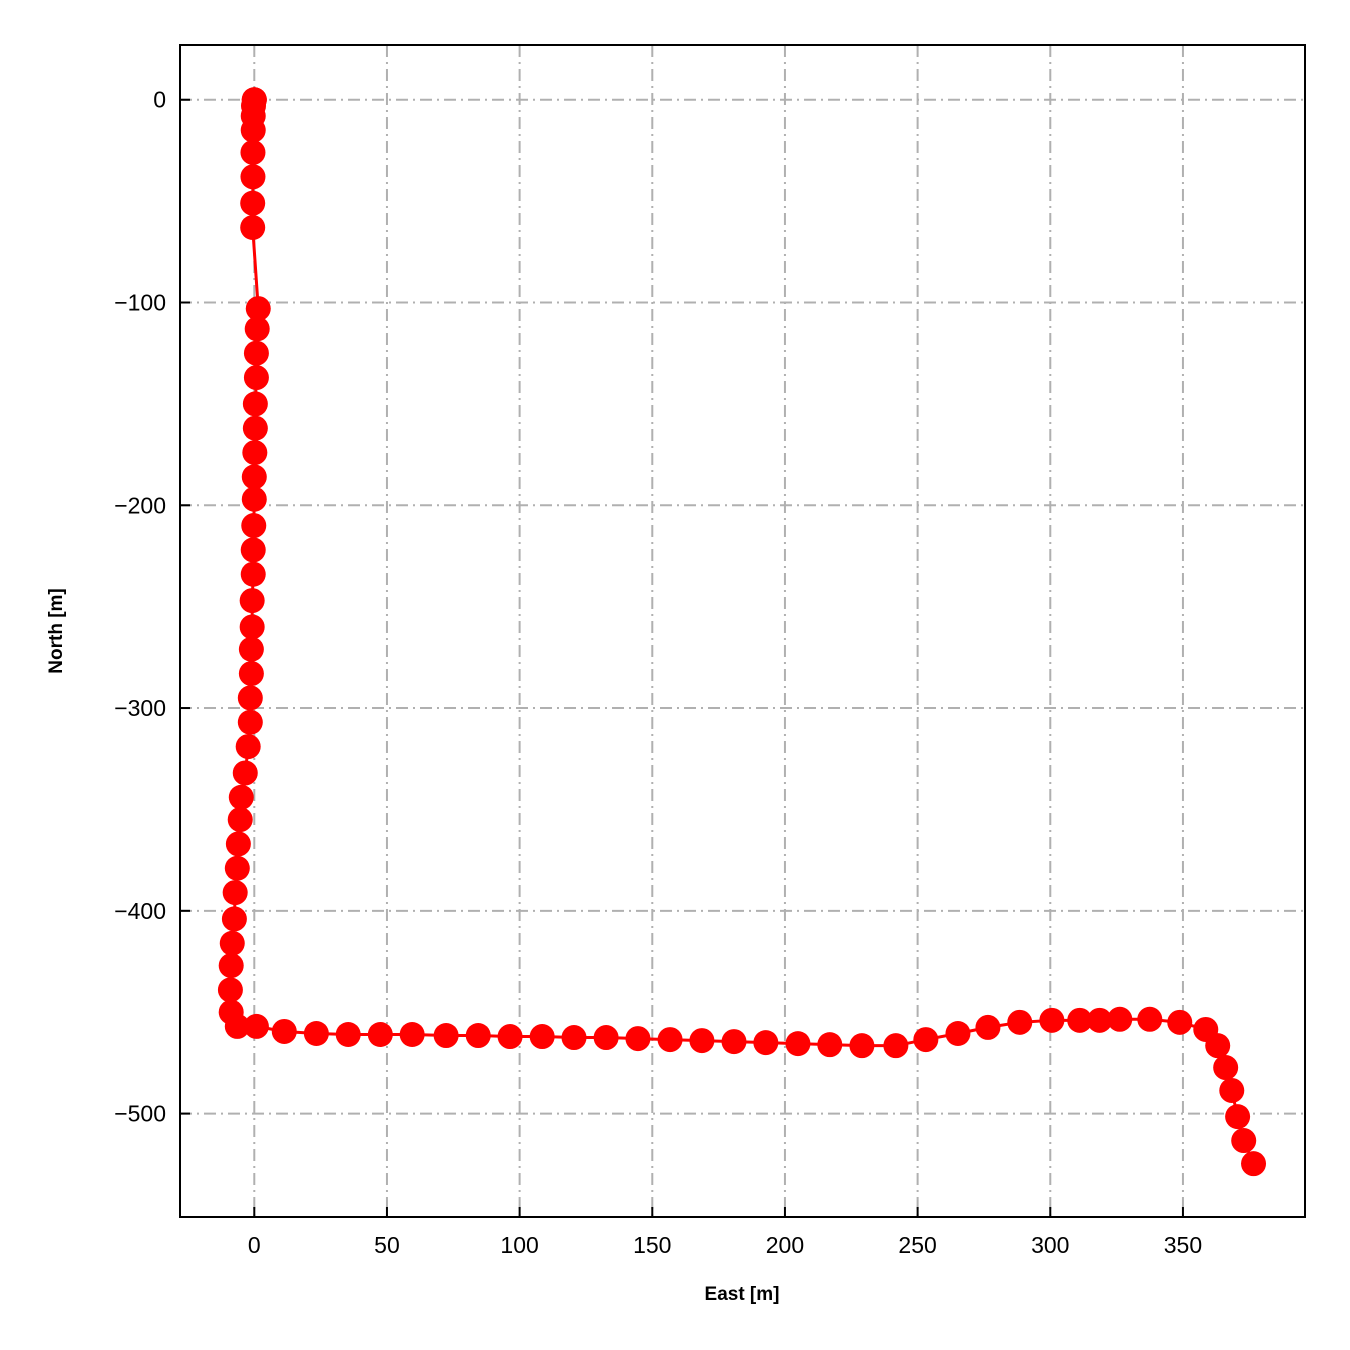  What do you see at coordinates (140, 708) in the screenshot?
I see `y-tick-label: −300` at bounding box center [140, 708].